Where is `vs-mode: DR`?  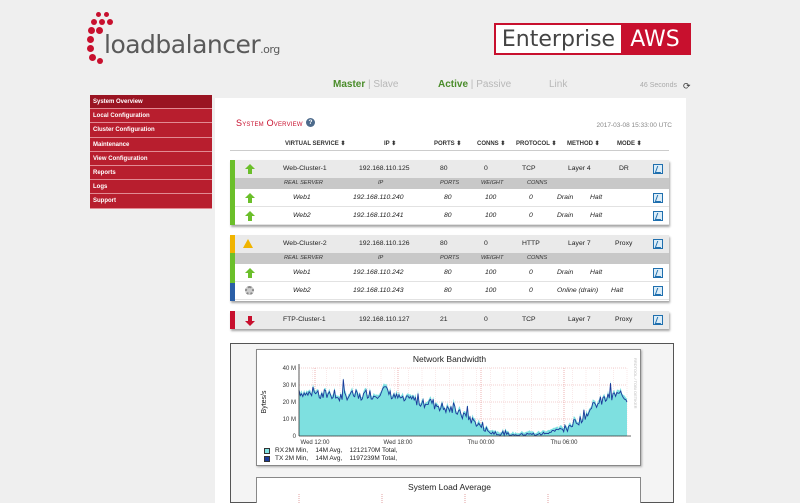 vs-mode: DR is located at coordinates (624, 168).